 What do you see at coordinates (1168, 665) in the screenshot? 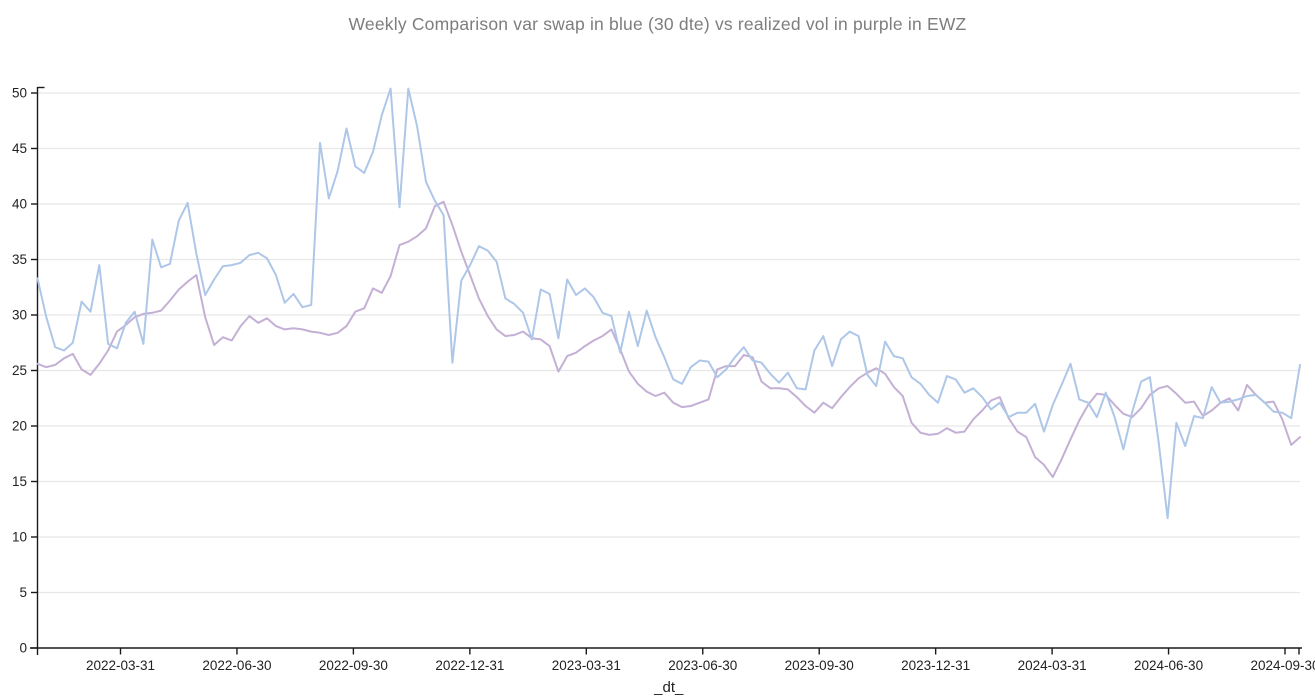
I see `x-tick-label: 2024-06-30` at bounding box center [1168, 665].